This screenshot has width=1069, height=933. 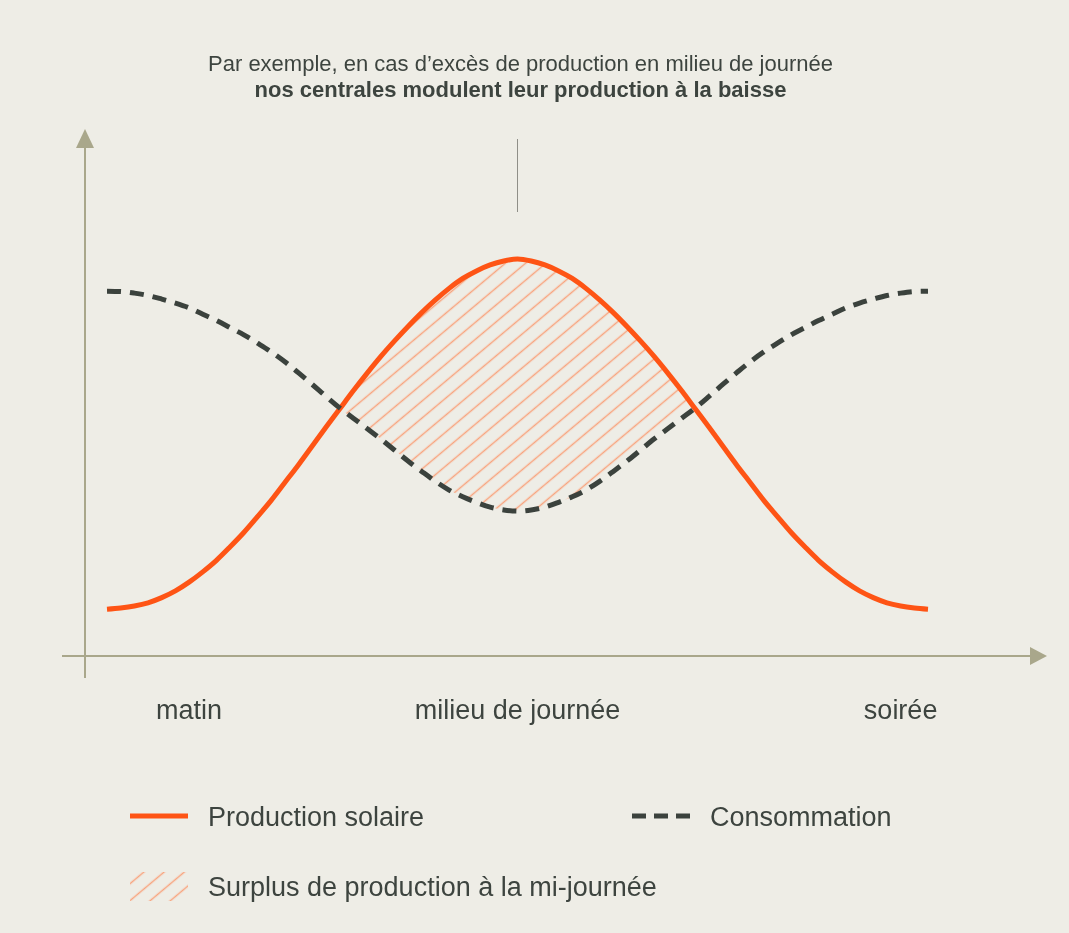 What do you see at coordinates (520, 63) in the screenshot?
I see `text: Par exemple, en cas d’excès de production en milieu de journée` at bounding box center [520, 63].